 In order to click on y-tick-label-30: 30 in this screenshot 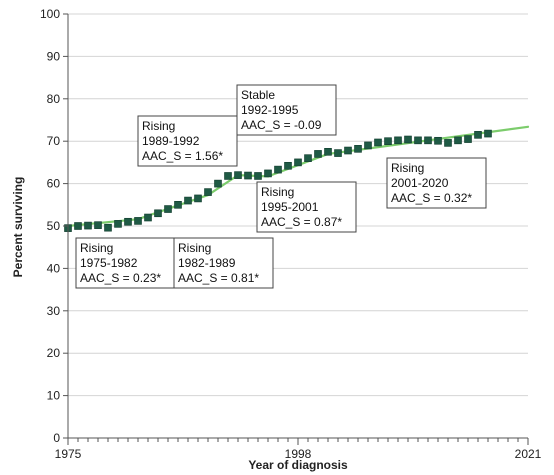, I will do `click(54, 311)`.